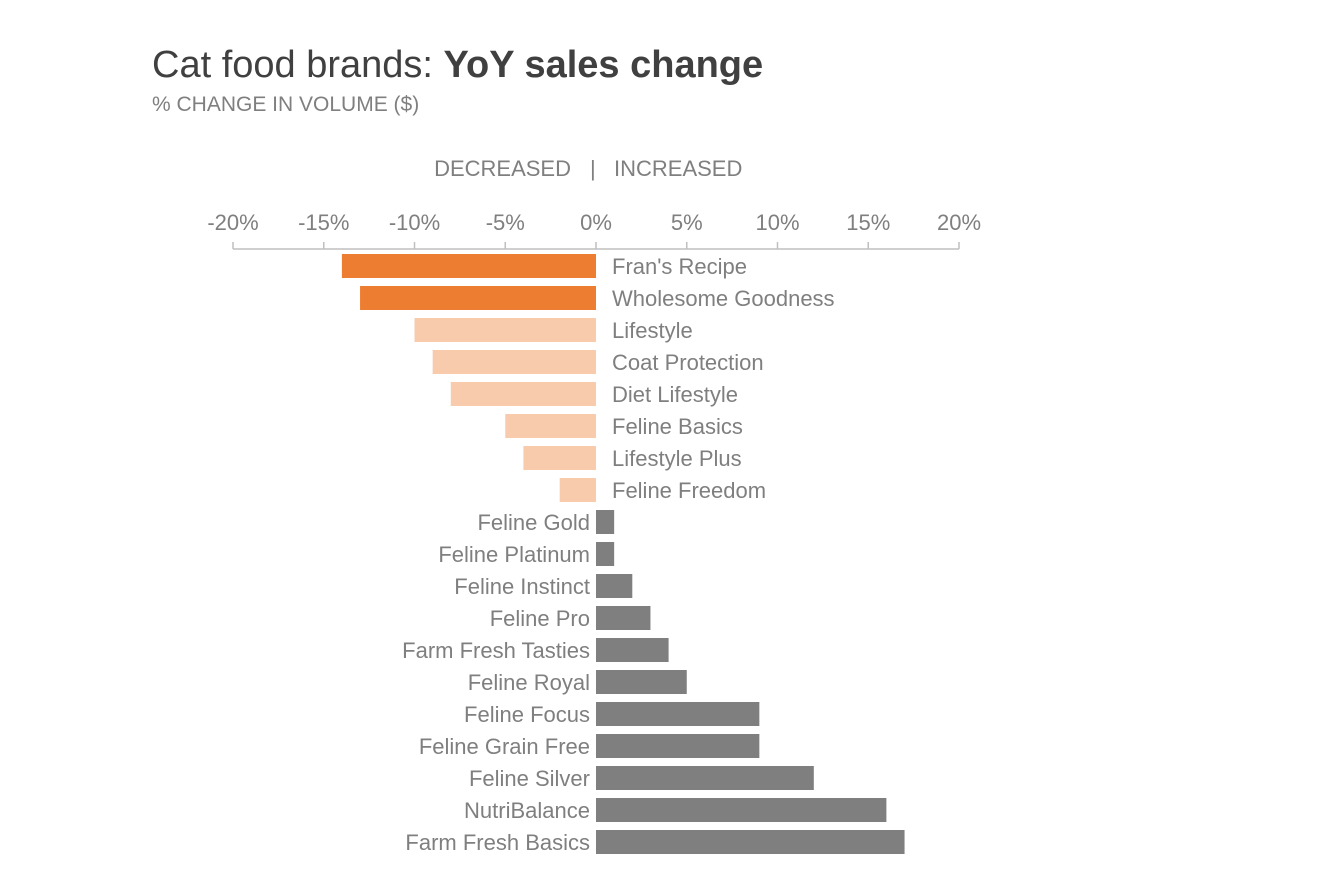 The width and height of the screenshot is (1320, 894). What do you see at coordinates (678, 714) in the screenshot?
I see `bar-feline-focus` at bounding box center [678, 714].